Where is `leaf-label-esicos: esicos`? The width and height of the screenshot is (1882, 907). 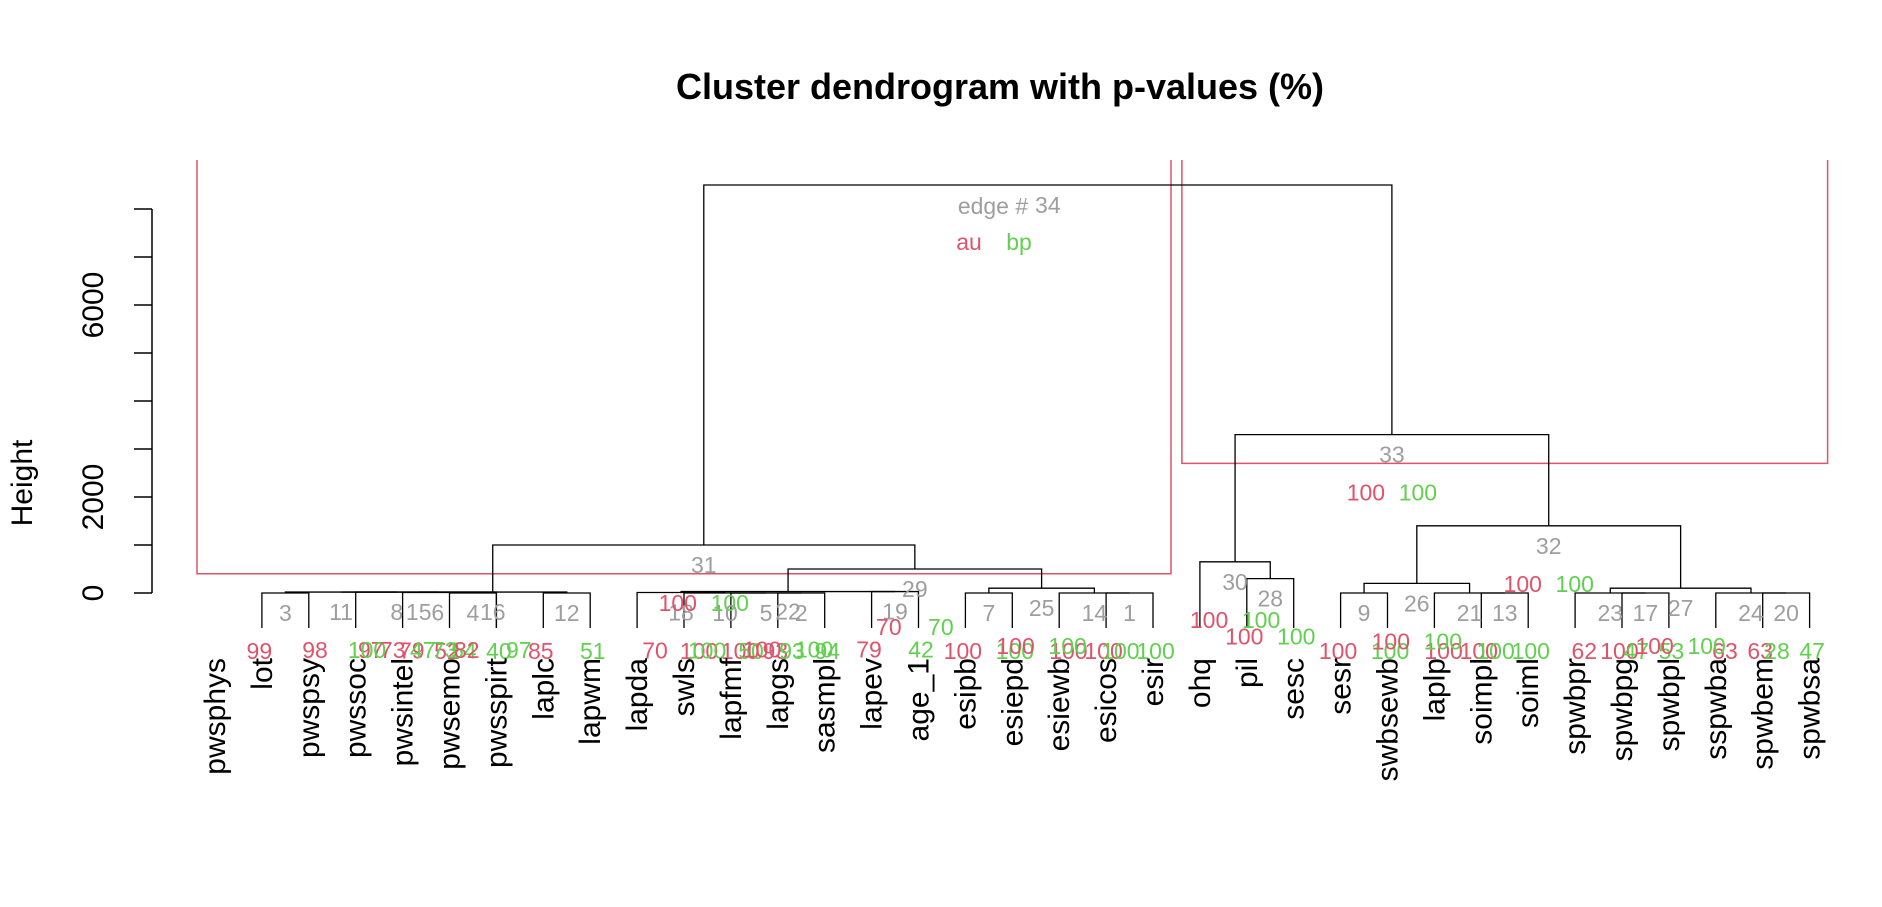 leaf-label-esicos: esicos is located at coordinates (1106, 700).